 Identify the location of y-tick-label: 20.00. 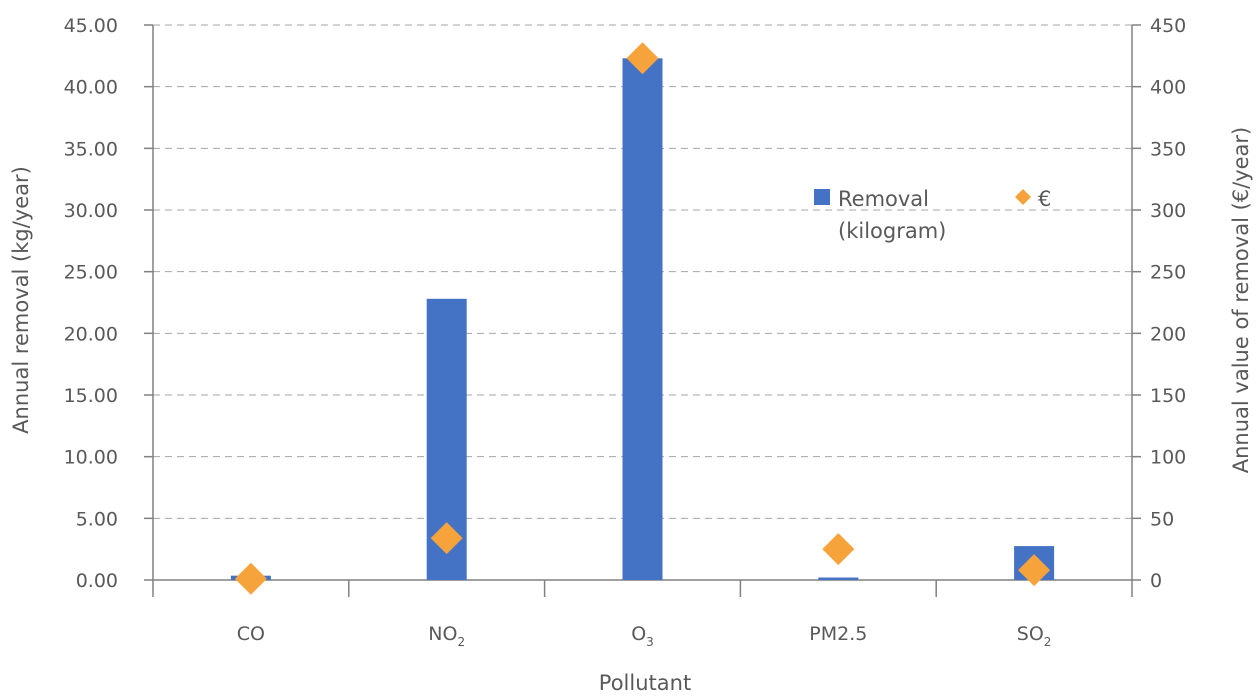
(91, 334).